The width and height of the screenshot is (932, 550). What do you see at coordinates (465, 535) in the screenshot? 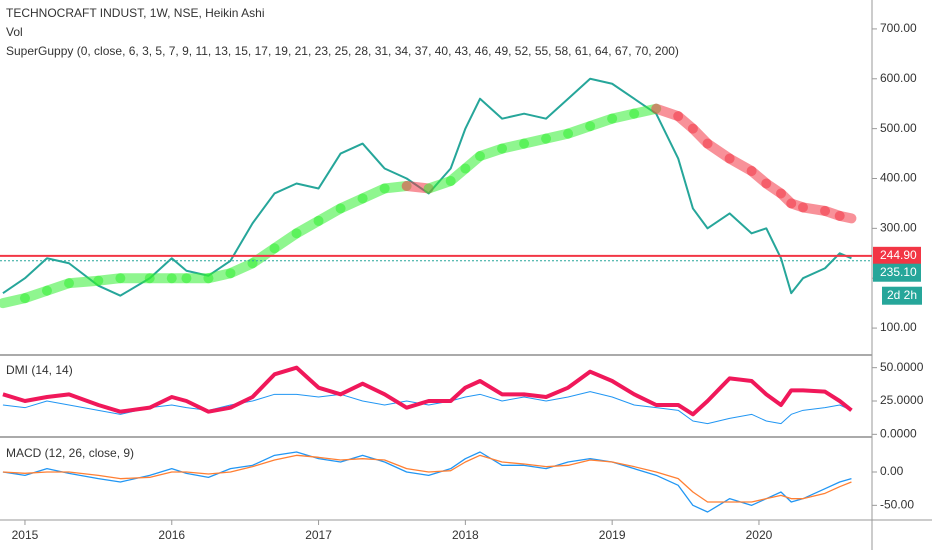
I see `x-tick-label: 2018` at bounding box center [465, 535].